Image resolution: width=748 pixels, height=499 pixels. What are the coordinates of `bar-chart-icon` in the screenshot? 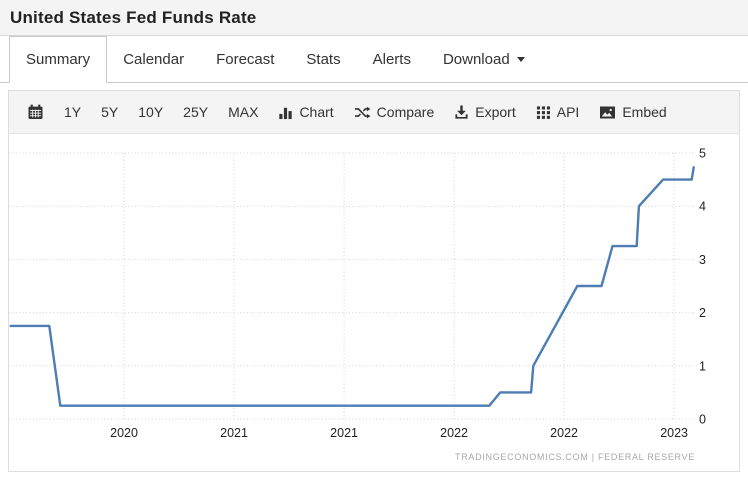 It's located at (285, 112).